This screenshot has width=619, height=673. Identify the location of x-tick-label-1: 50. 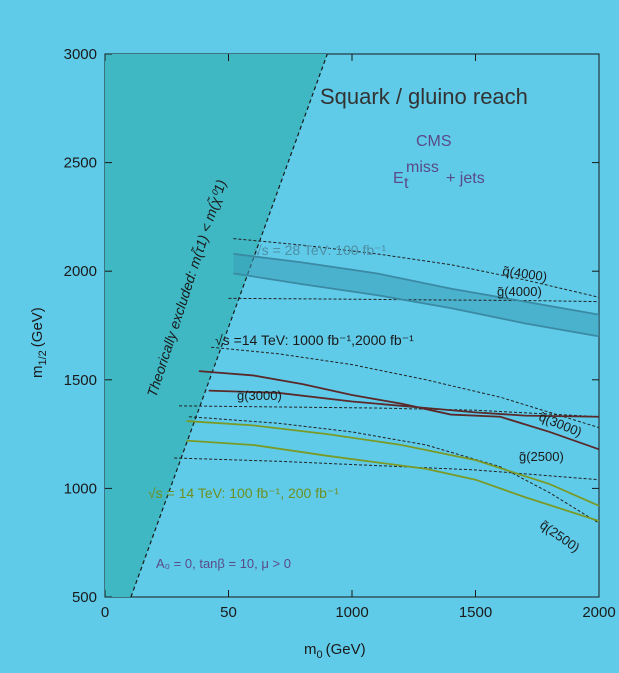
(228, 612).